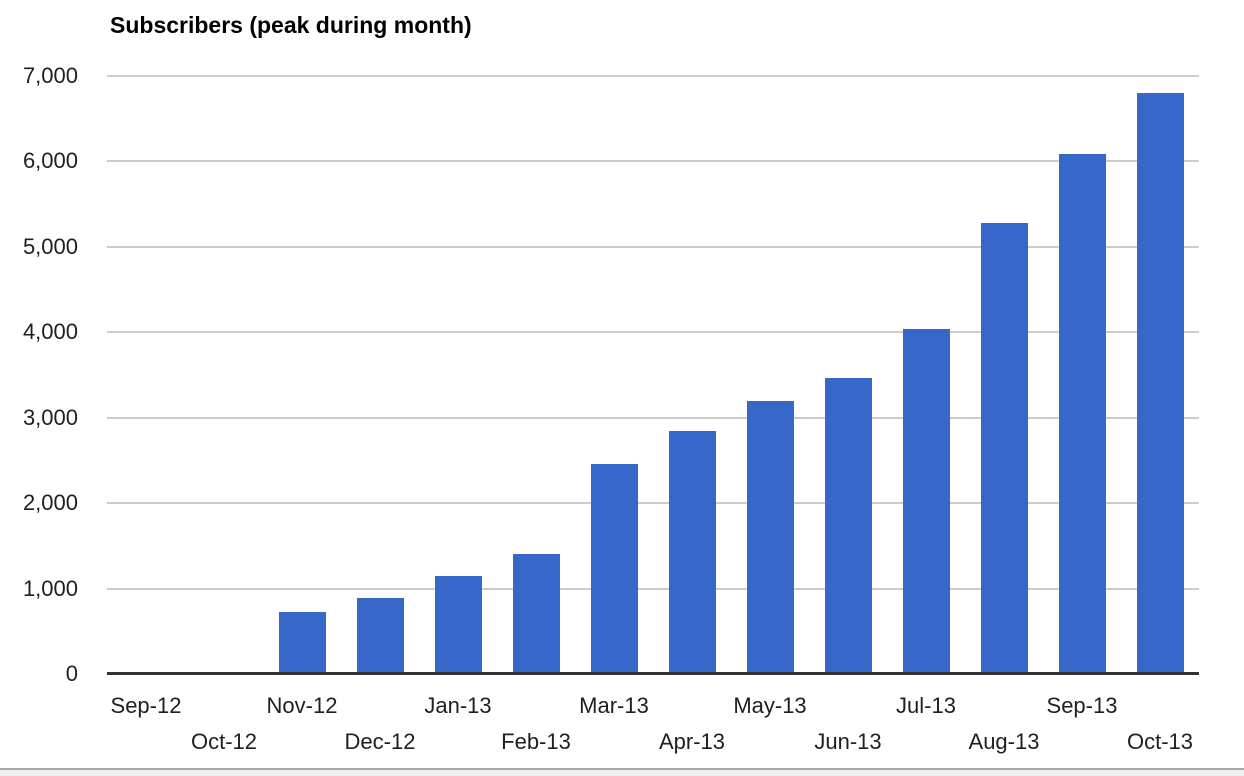  I want to click on chart-title: Subscribers (peak during month), so click(291, 25).